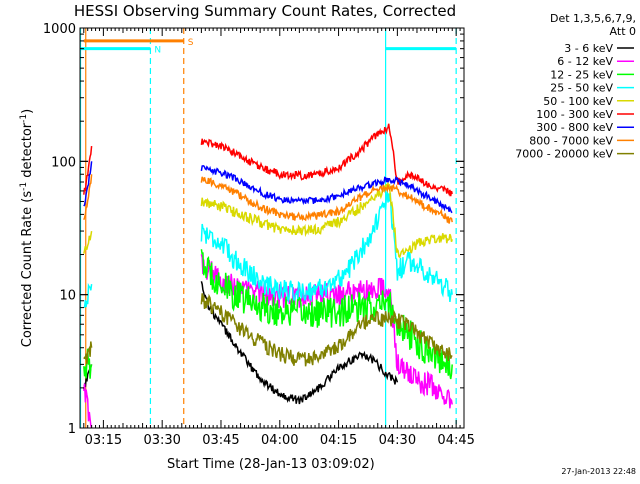  I want to click on y-tick-label-2: 100, so click(63, 162).